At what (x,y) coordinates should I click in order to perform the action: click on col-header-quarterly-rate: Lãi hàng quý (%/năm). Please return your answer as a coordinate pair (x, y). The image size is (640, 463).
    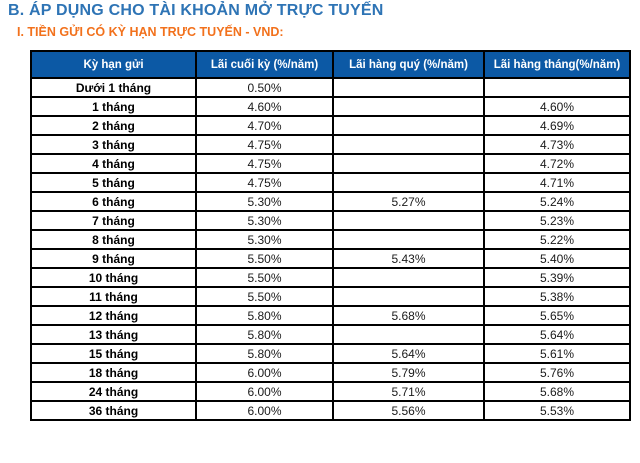
    Looking at the image, I should click on (408, 64).